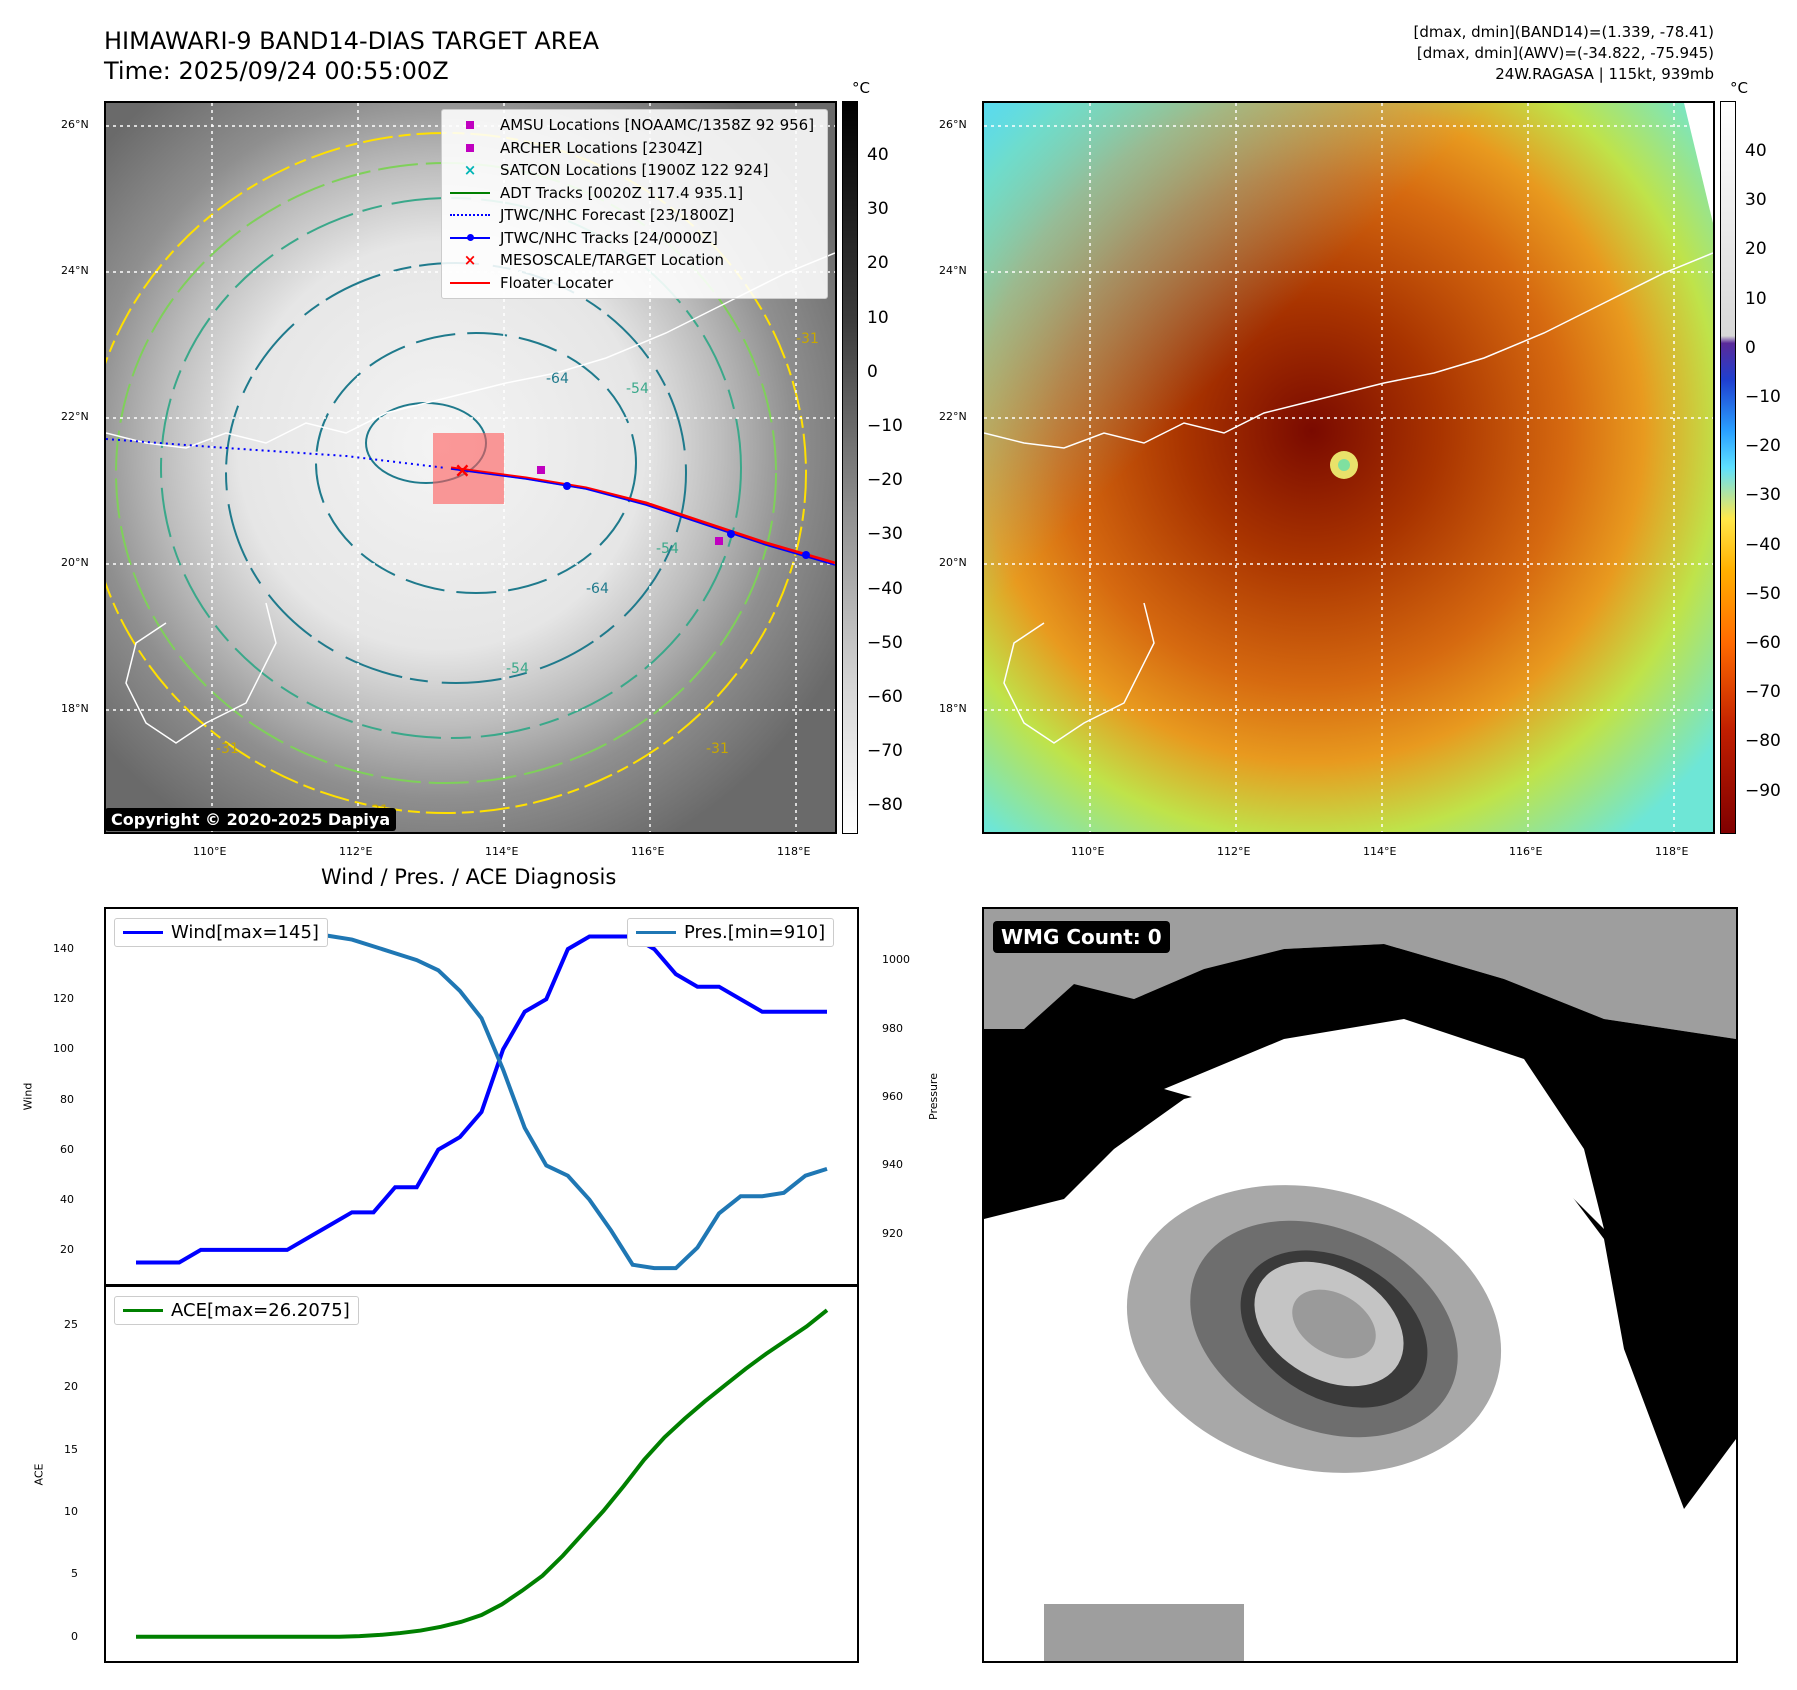 The image size is (1797, 1690). What do you see at coordinates (1763, 446) in the screenshot?
I see `colorbar-tick: −20` at bounding box center [1763, 446].